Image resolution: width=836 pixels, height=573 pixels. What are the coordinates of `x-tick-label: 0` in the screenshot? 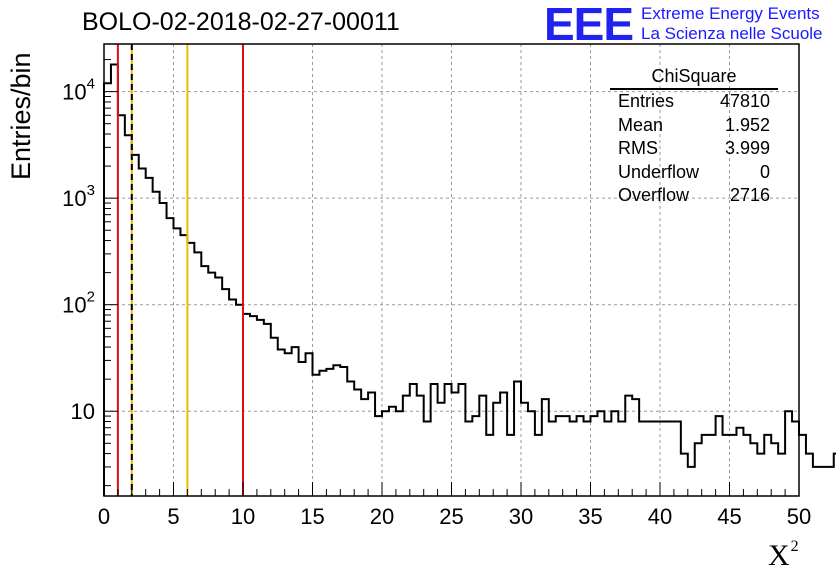 It's located at (104, 516).